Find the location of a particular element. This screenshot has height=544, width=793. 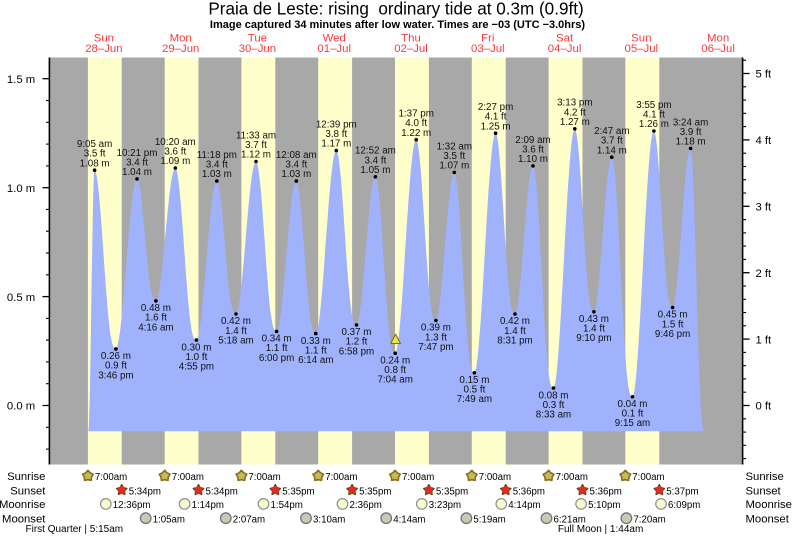

svg-text: 0.5 m is located at coordinates (21, 298).